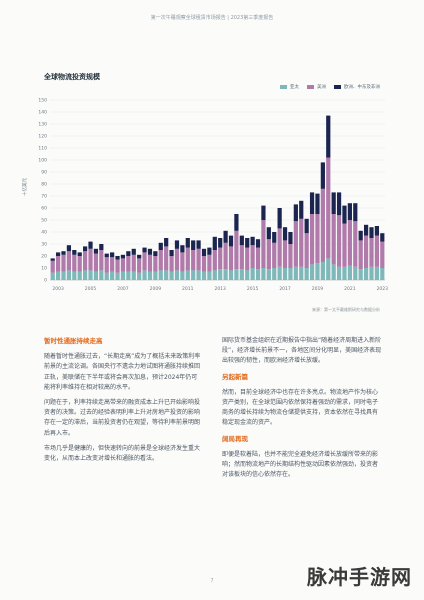 This screenshot has width=424, height=600. Describe the element at coordinates (235, 376) in the screenshot. I see `right-heading-1: 另起新篇` at that location.